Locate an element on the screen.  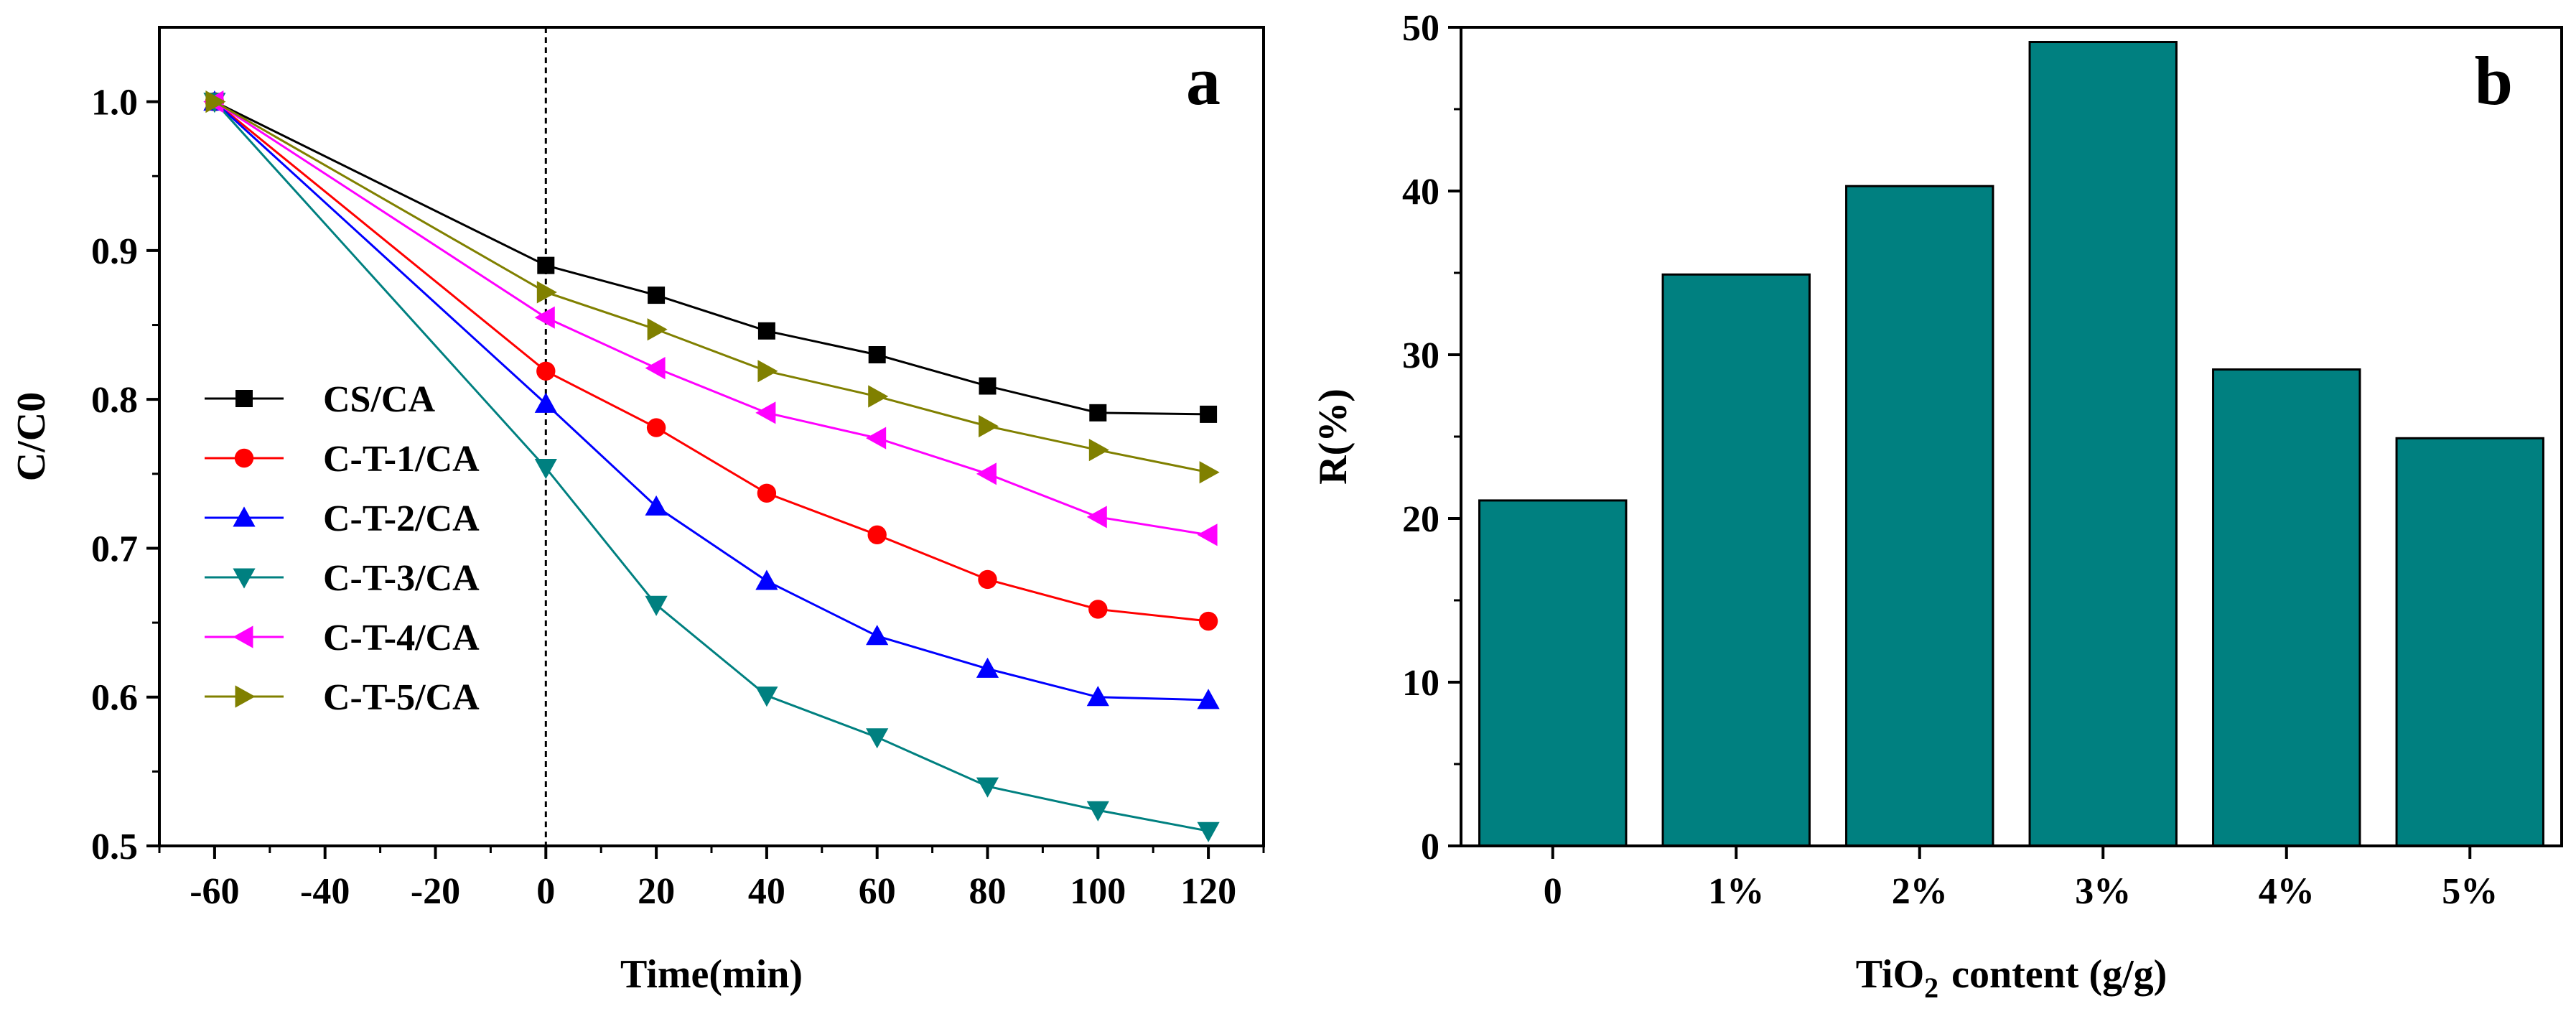
panel-a-y-tick-label: 0.7 is located at coordinates (114, 549).